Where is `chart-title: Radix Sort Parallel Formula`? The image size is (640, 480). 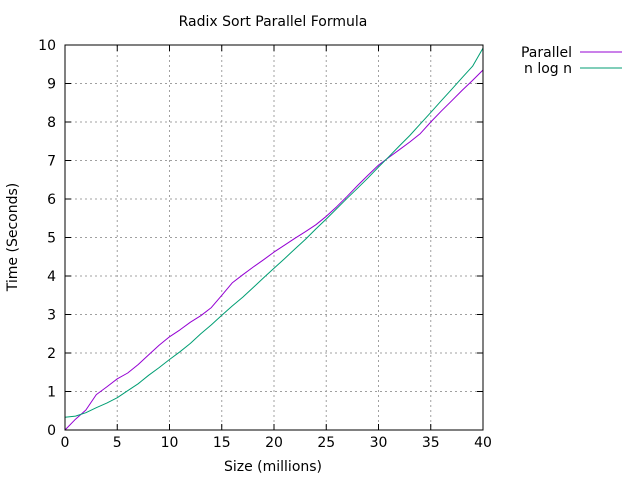
chart-title: Radix Sort Parallel Formula is located at coordinates (273, 22).